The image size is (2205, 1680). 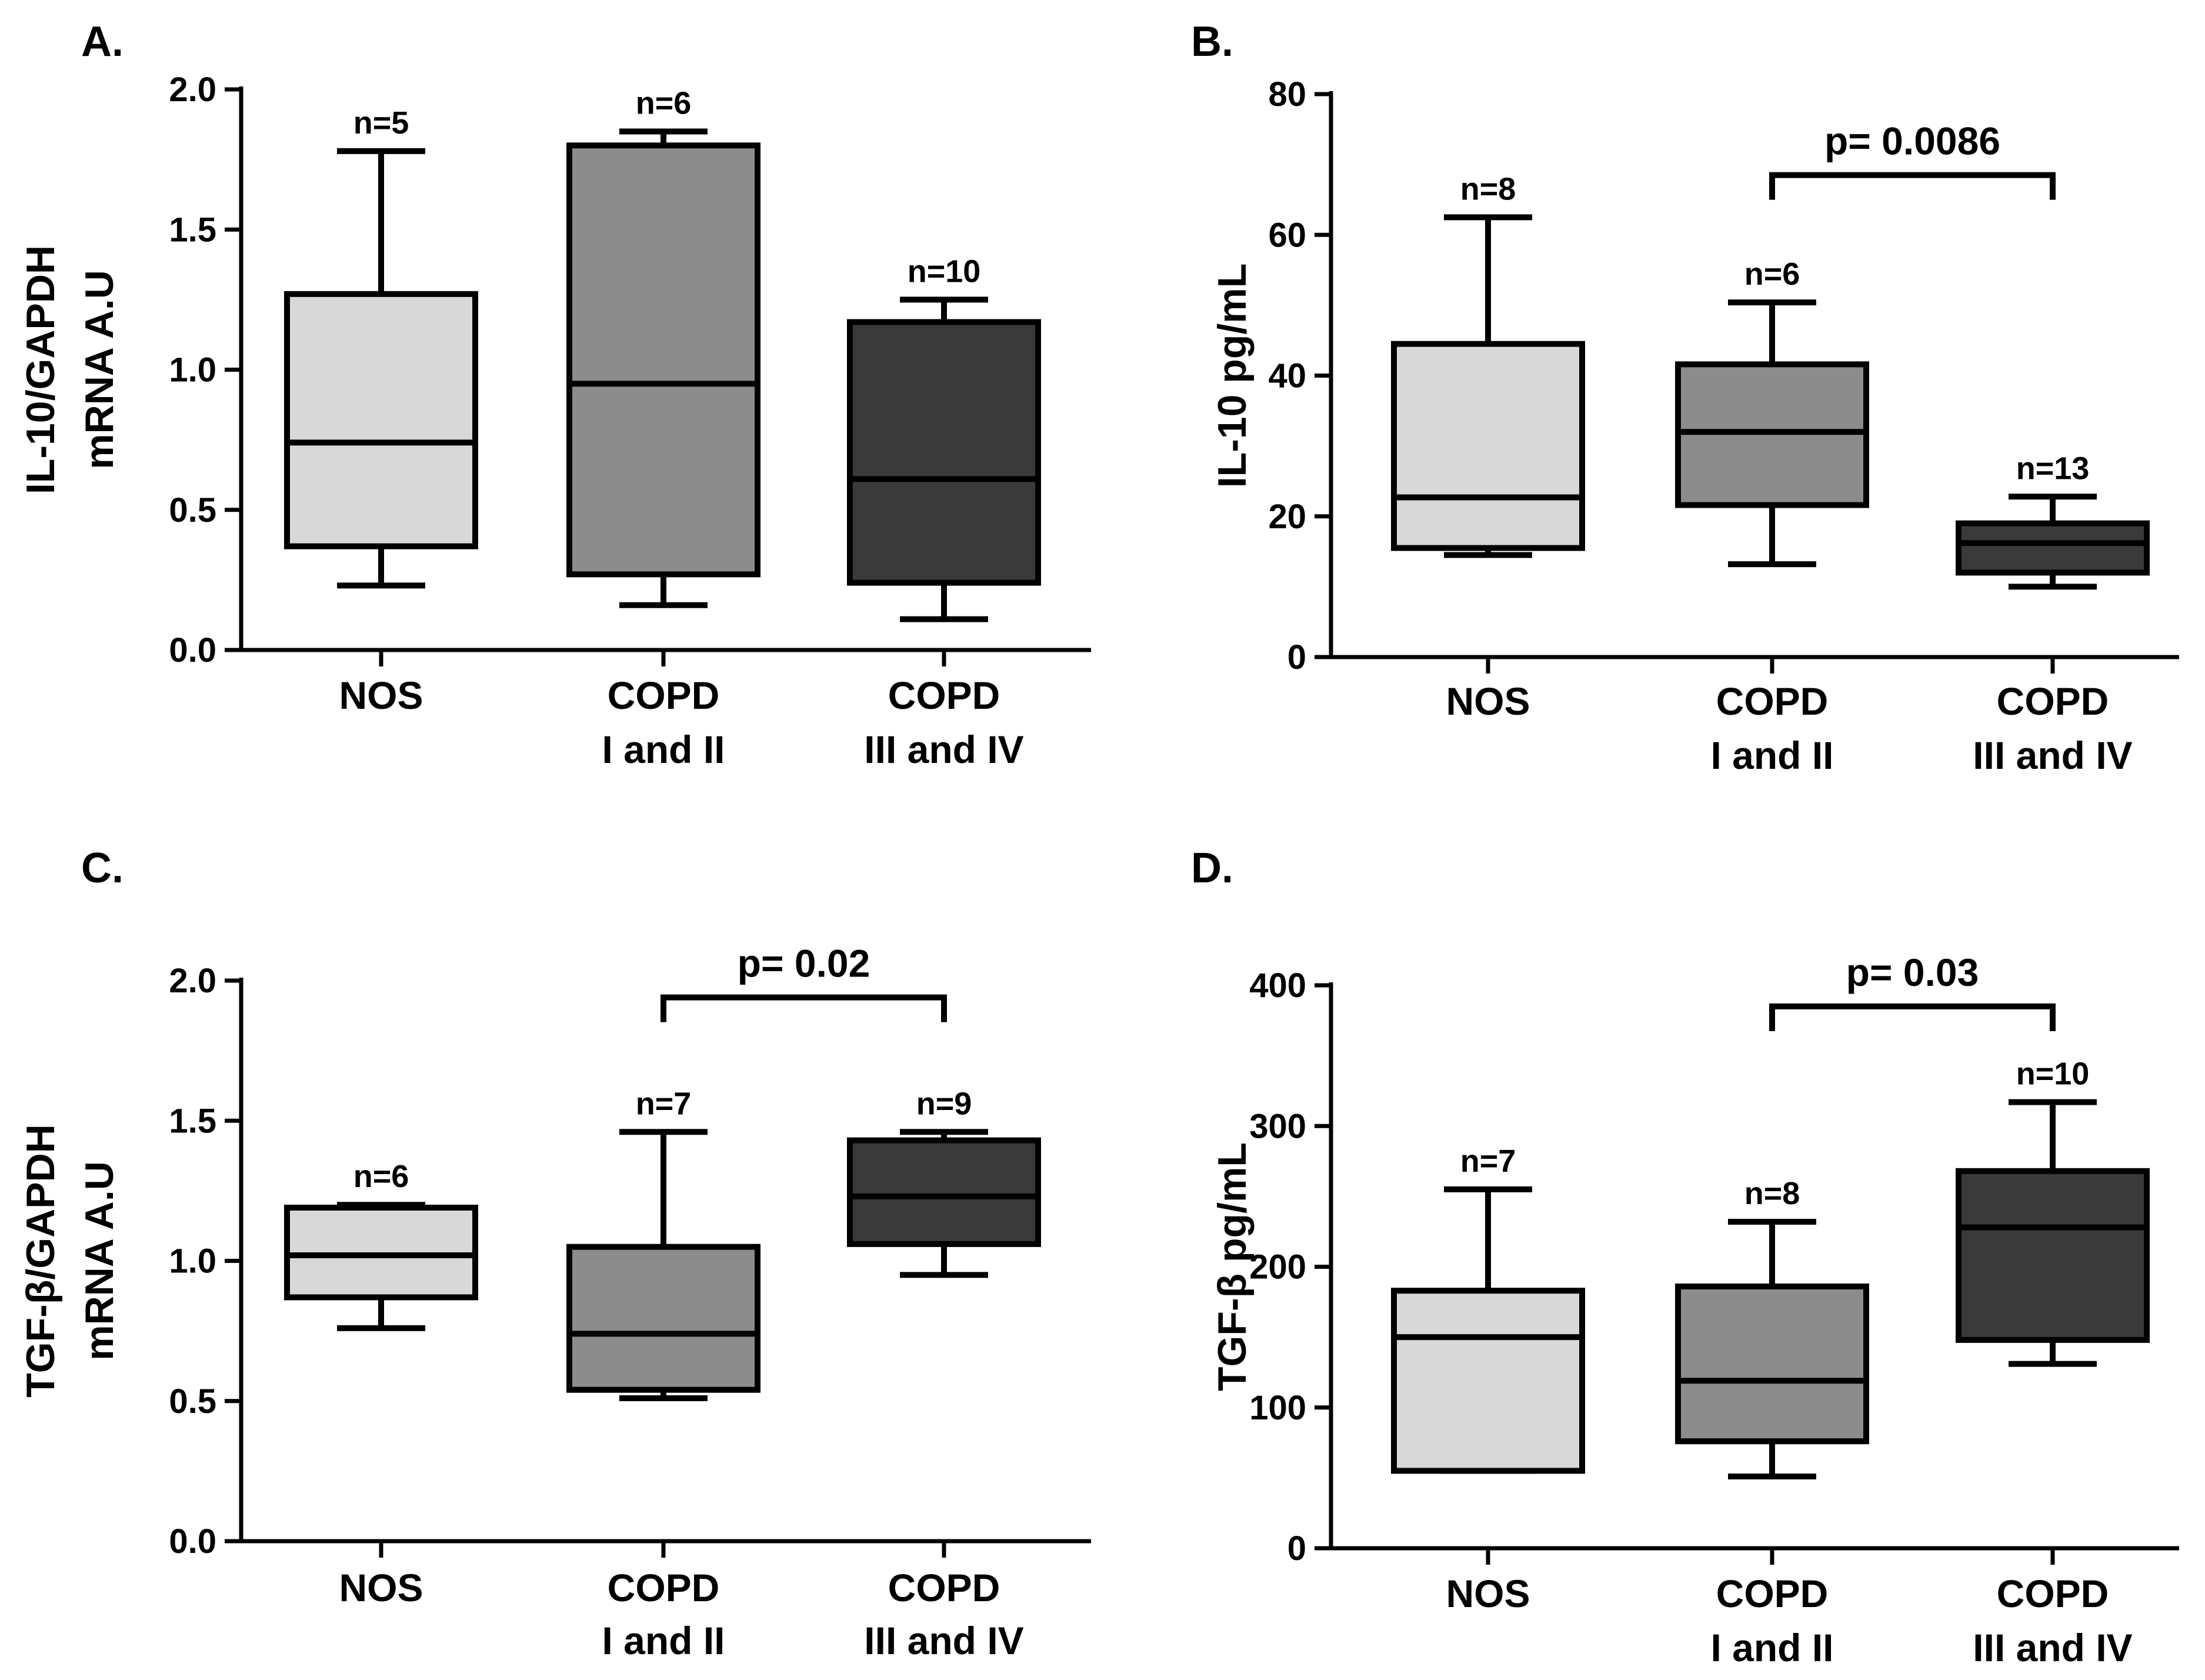 I want to click on y-tick-label: 400, so click(x=1277, y=985).